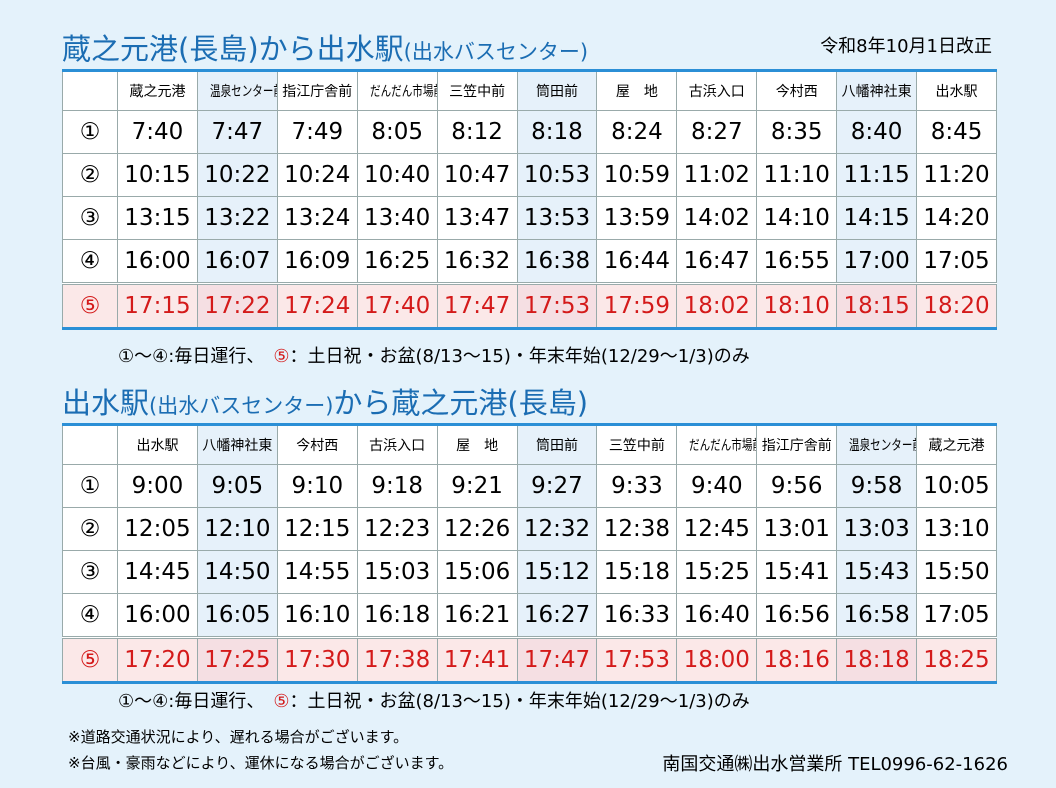 The height and width of the screenshot is (788, 1056). What do you see at coordinates (317, 572) in the screenshot?
I see `time-cell: 14:55` at bounding box center [317, 572].